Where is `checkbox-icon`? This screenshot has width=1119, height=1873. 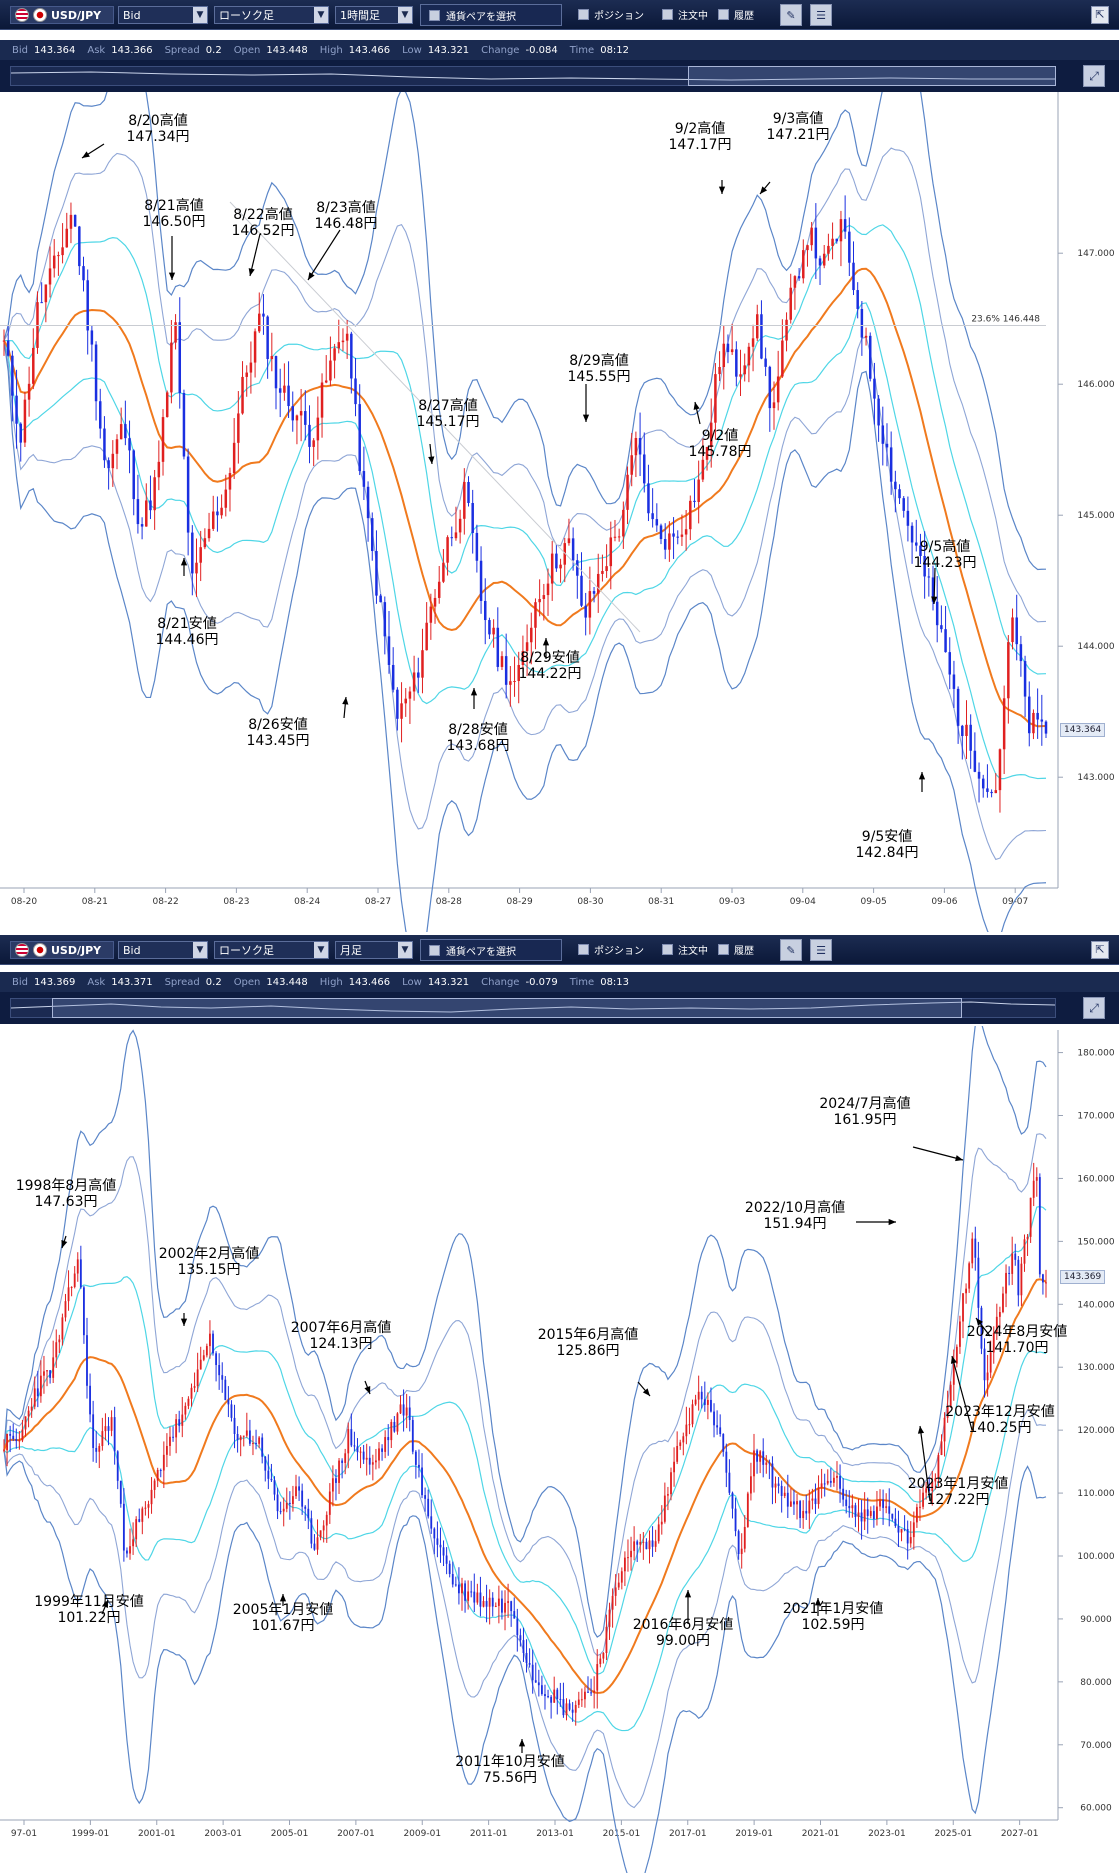 checkbox-icon is located at coordinates (583, 949).